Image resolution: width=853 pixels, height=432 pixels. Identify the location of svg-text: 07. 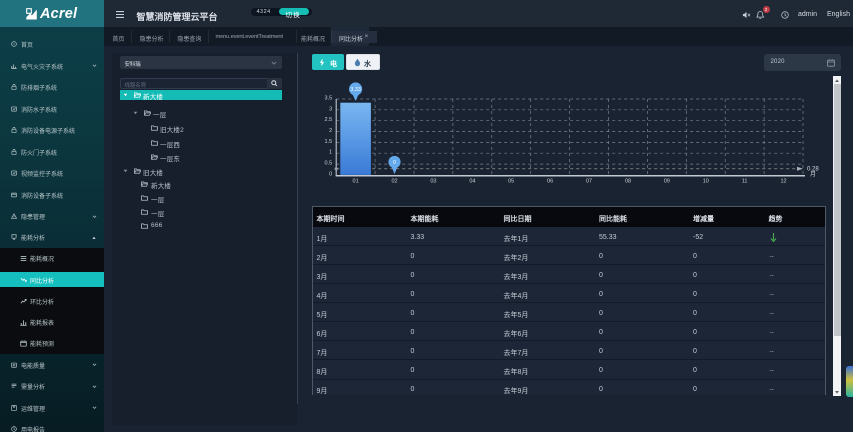
(589, 182).